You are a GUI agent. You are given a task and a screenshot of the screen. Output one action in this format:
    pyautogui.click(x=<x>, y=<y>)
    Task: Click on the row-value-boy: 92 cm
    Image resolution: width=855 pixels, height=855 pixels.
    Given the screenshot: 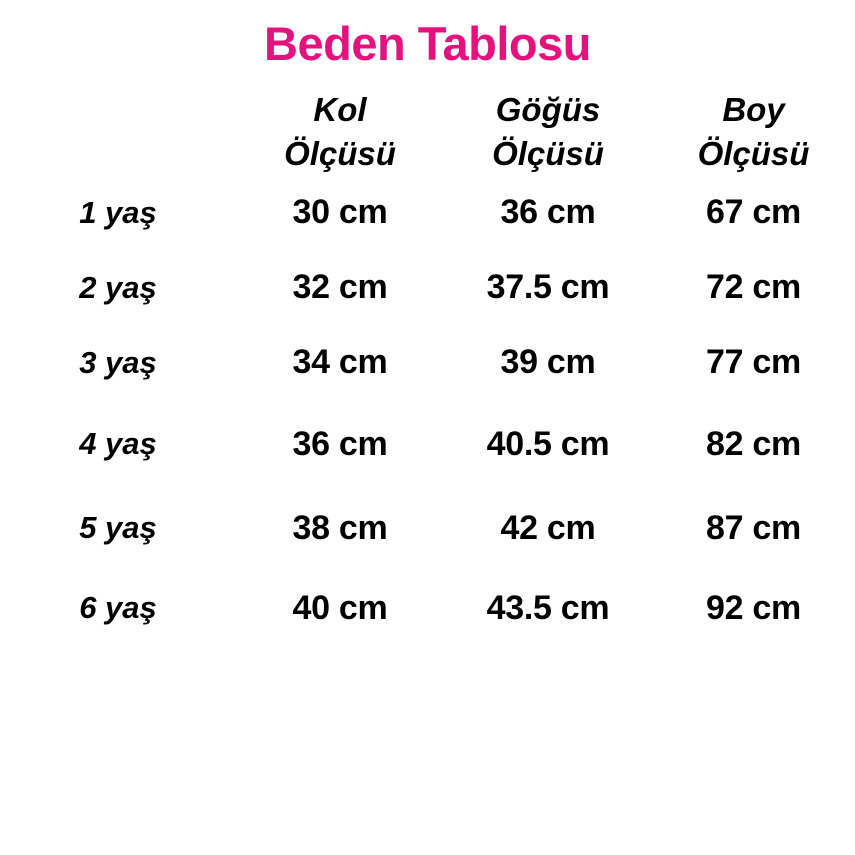 What is the action you would take?
    pyautogui.click(x=753, y=607)
    